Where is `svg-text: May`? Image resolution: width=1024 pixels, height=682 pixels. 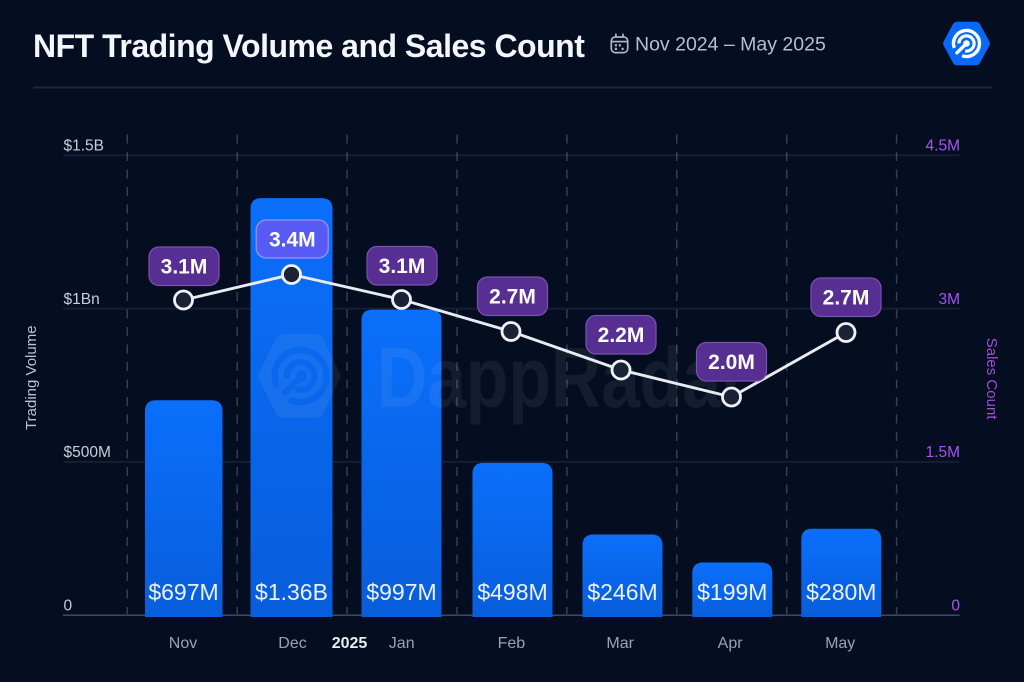
svg-text: May is located at coordinates (840, 643).